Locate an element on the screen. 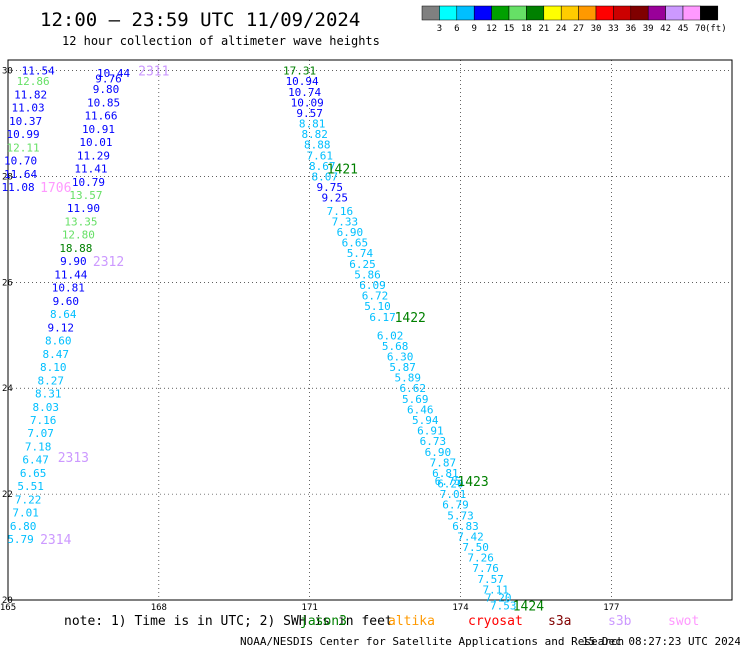  y-tick-label: 24 is located at coordinates (7, 389).